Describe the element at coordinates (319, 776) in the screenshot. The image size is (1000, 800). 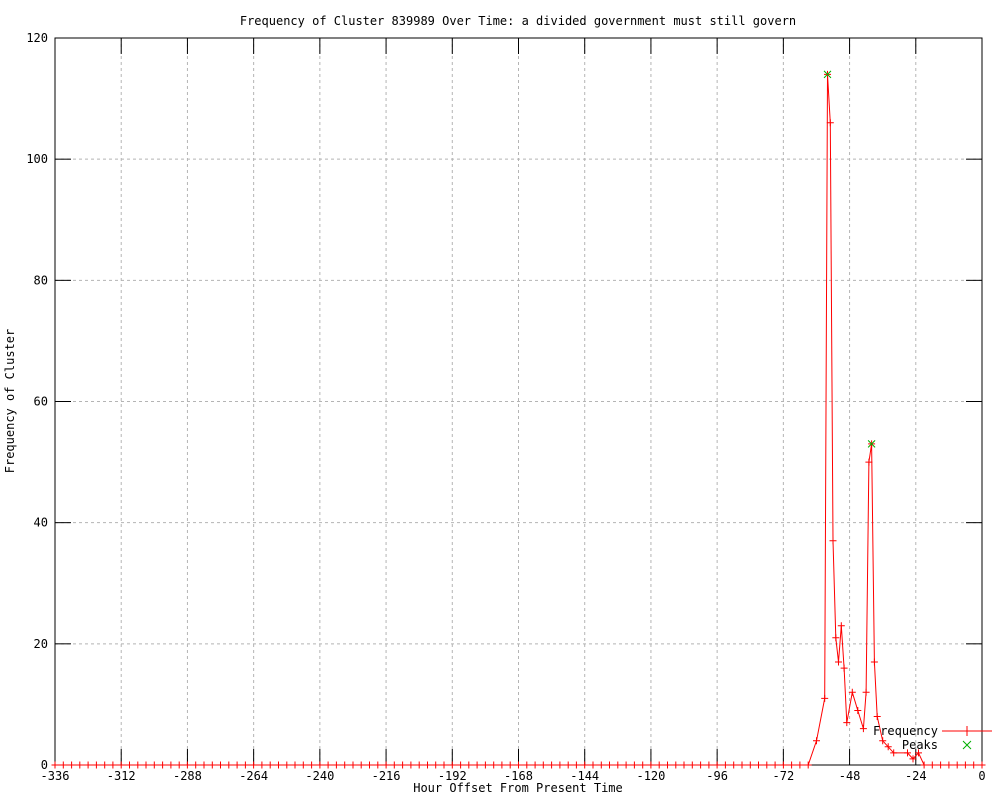
I see `x-tick-label: -240` at that location.